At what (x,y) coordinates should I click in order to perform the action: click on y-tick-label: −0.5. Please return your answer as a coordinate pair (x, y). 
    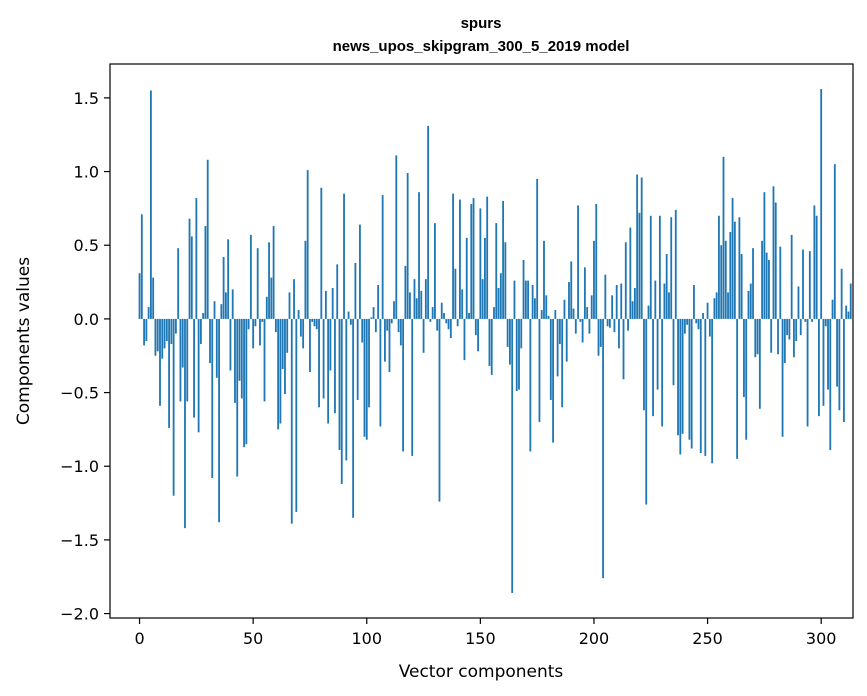
    Looking at the image, I should click on (79, 393).